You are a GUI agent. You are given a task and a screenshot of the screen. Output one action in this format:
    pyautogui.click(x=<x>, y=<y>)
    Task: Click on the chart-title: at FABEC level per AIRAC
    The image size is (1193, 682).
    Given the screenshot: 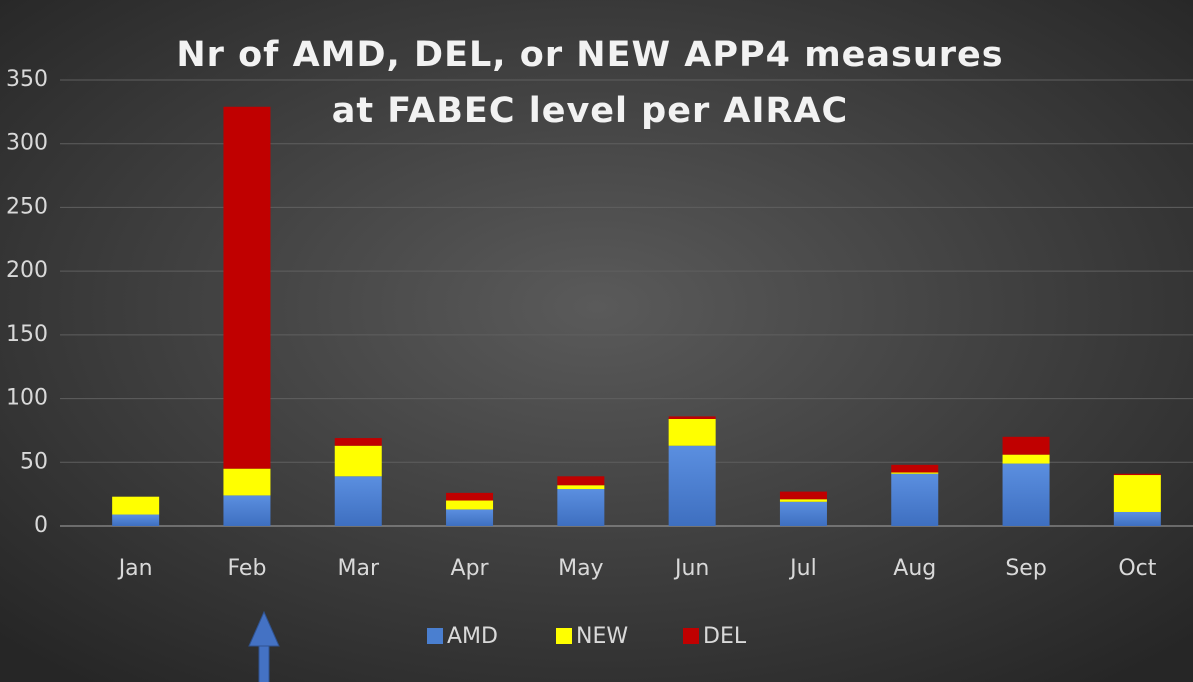 What is the action you would take?
    pyautogui.click(x=590, y=111)
    